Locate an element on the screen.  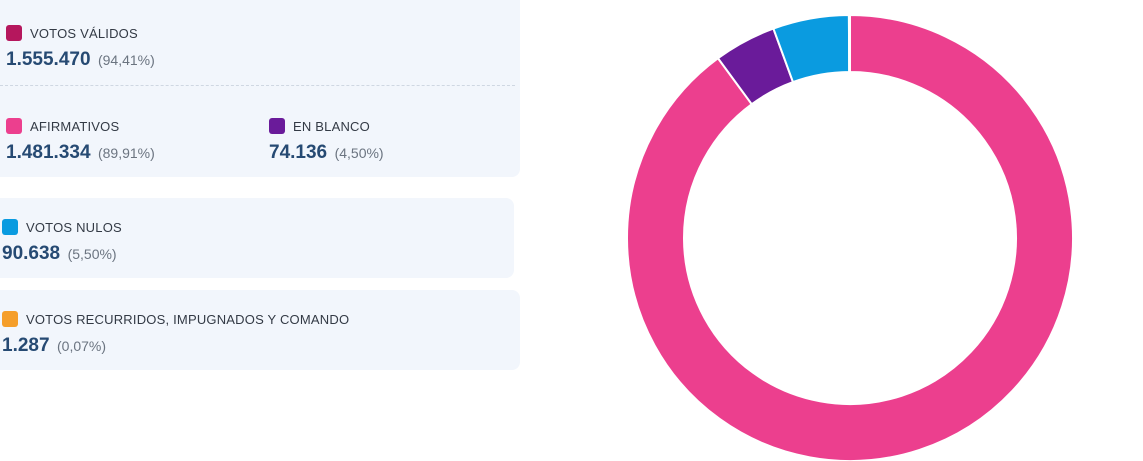
votos-nulos-swatch is located at coordinates (10, 227).